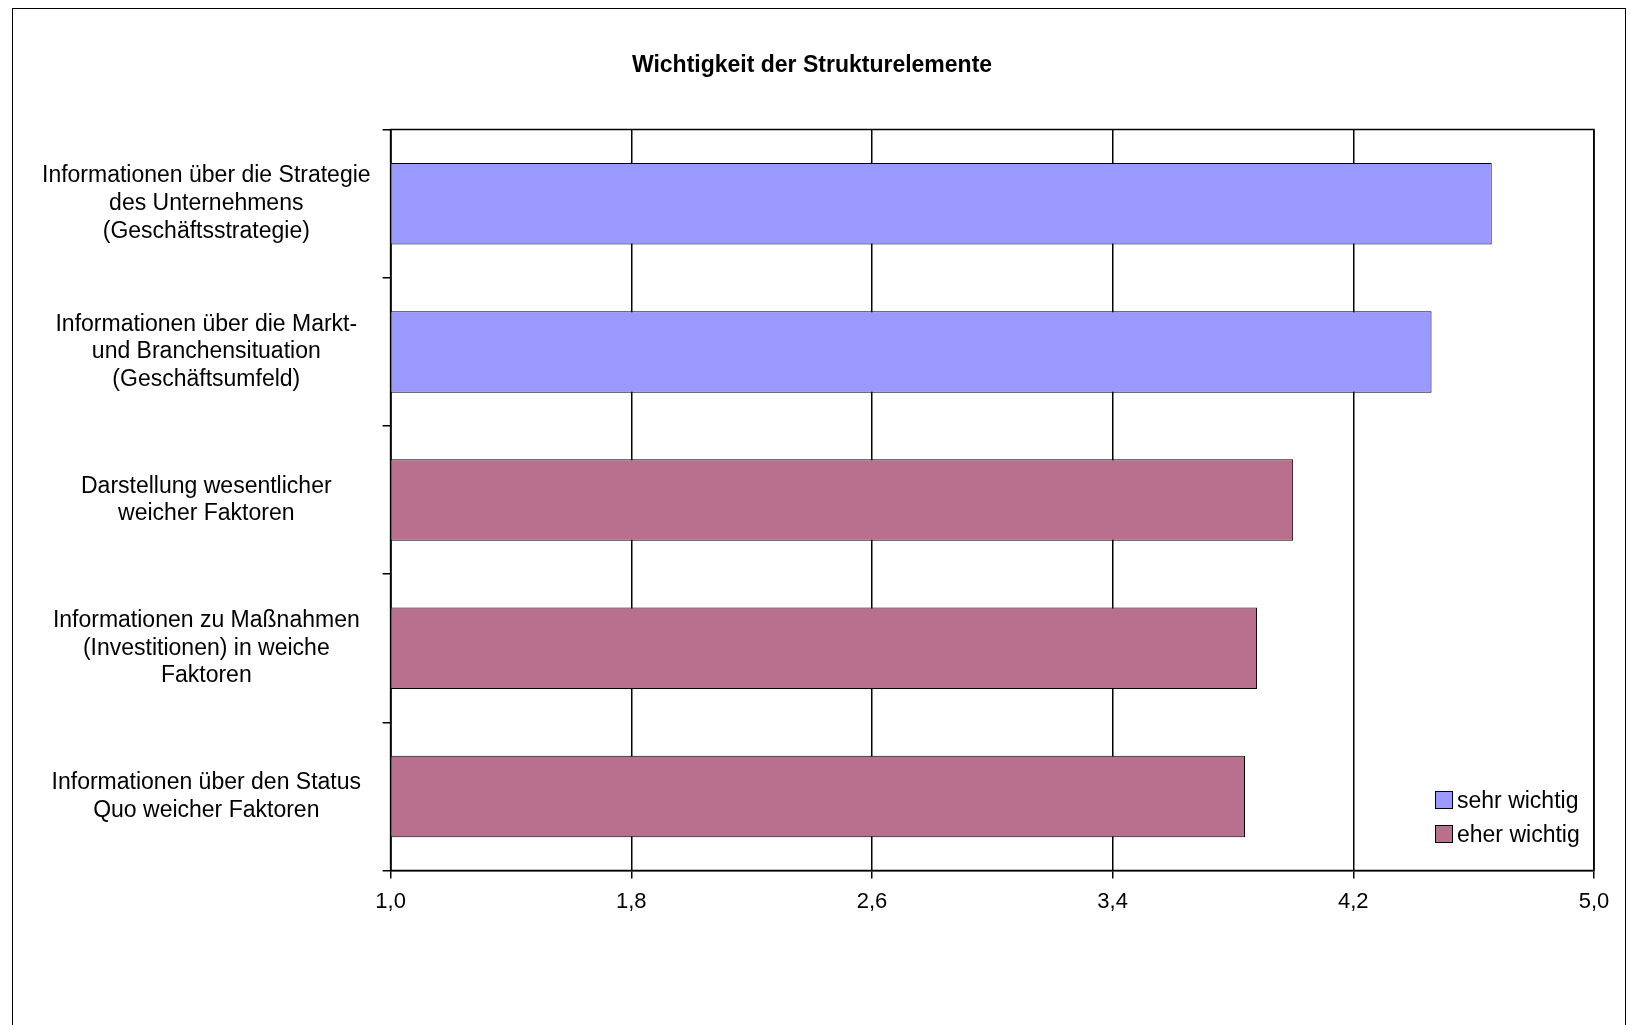 Image resolution: width=1630 pixels, height=1025 pixels. I want to click on y-tick-label: Informationen über die Strategie des Unternehmens (Geschäftsstrategie), so click(206, 202).